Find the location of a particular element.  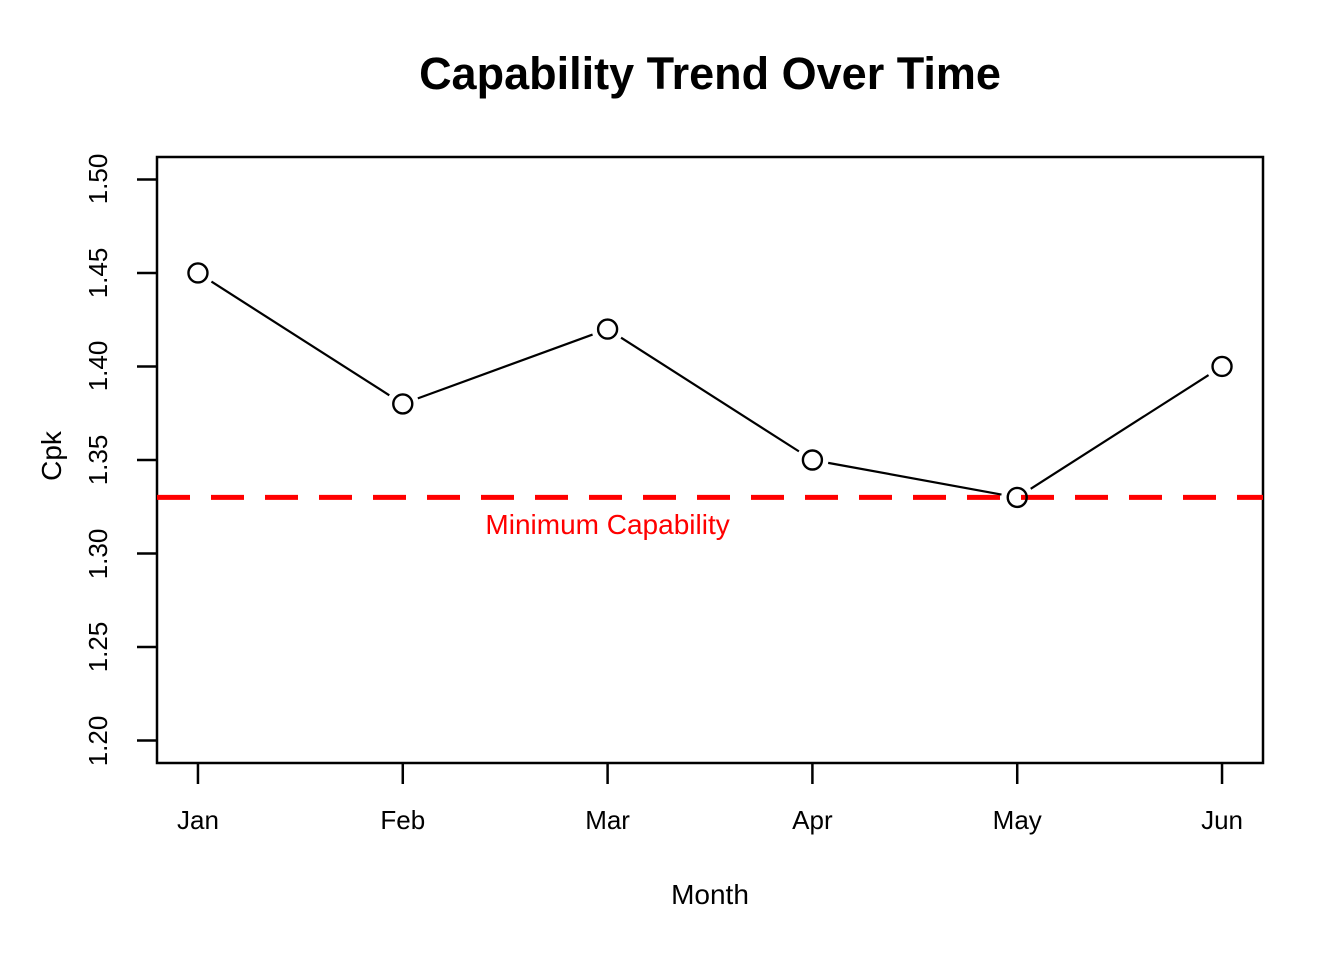

reference-line-label: Minimum Capability is located at coordinates (607, 525).